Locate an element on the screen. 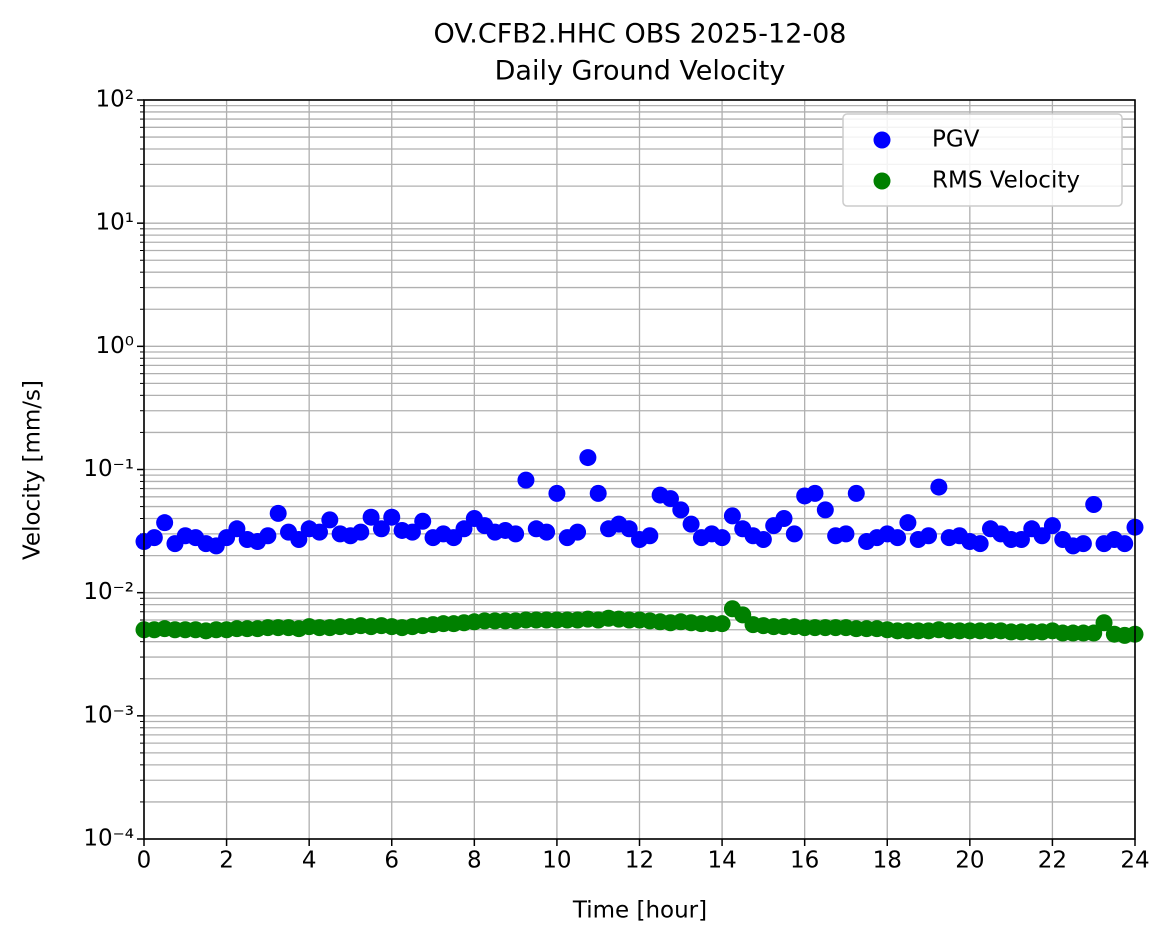 This screenshot has height=950, width=1173. y-tick-label: 10² is located at coordinates (115, 100).